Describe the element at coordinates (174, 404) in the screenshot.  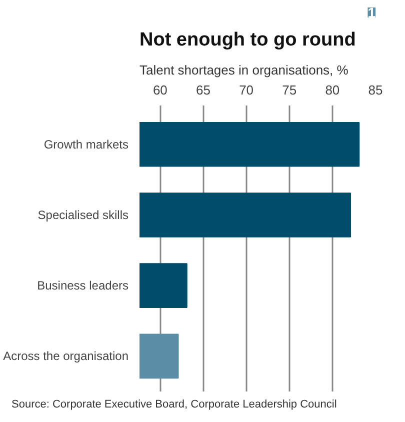
I see `source-note: Source: Corporate Executive Board, Corporate Leadership Council` at that location.